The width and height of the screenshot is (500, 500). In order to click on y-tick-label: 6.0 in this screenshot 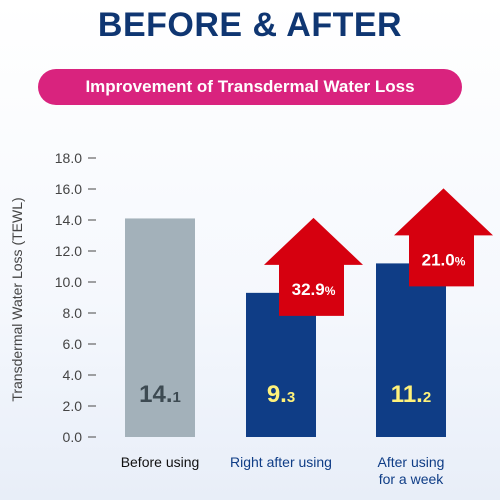, I will do `click(73, 344)`.